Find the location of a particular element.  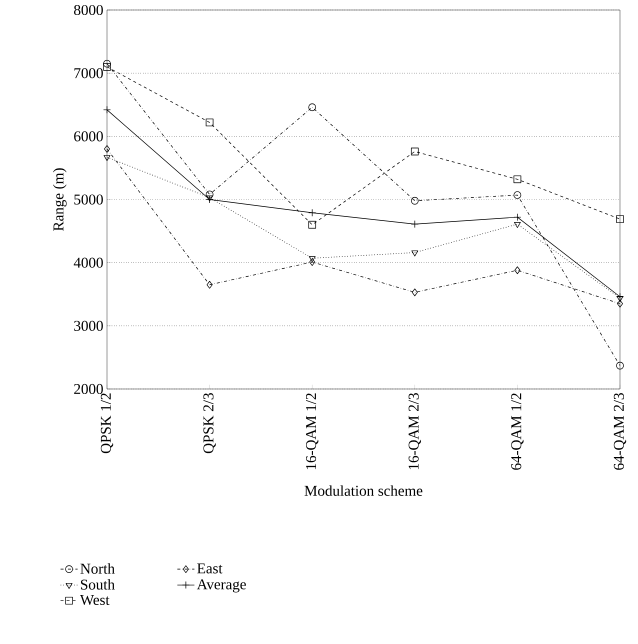

x-tick-label: 16-QAM 2/3 is located at coordinates (414, 431).